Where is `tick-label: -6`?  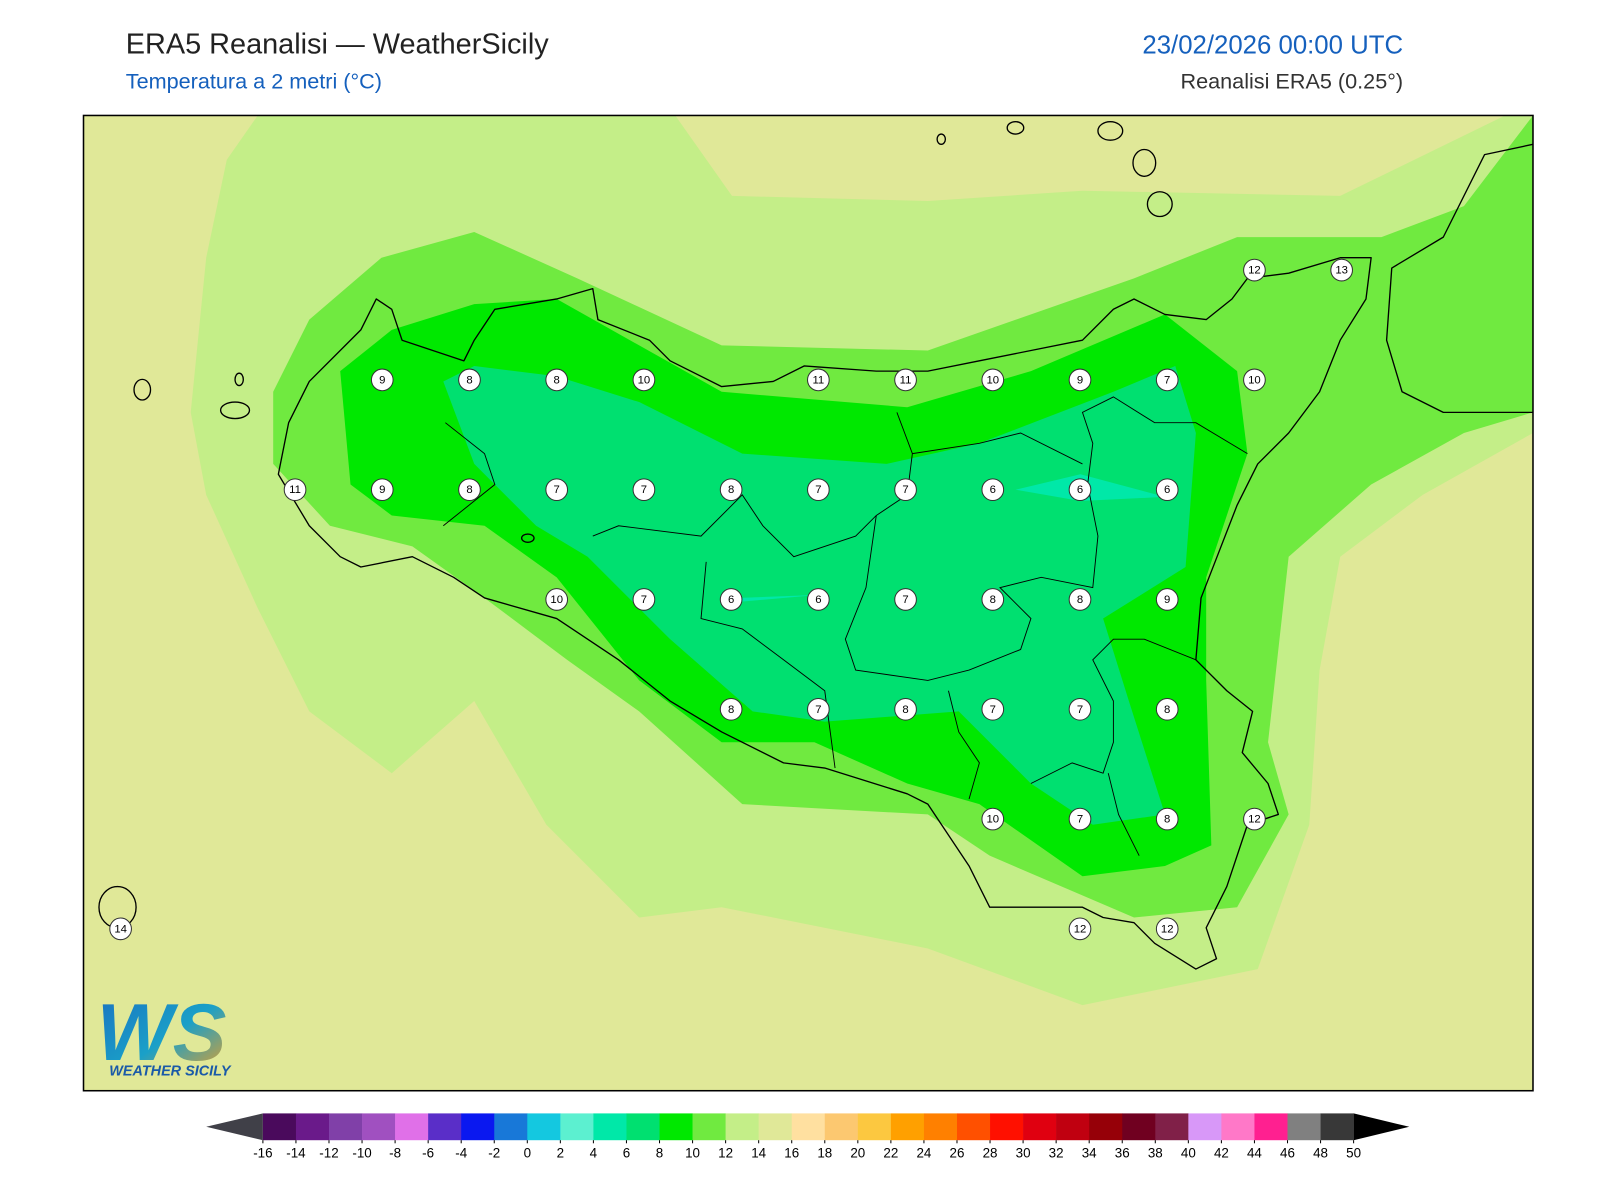 tick-label: -6 is located at coordinates (428, 1153).